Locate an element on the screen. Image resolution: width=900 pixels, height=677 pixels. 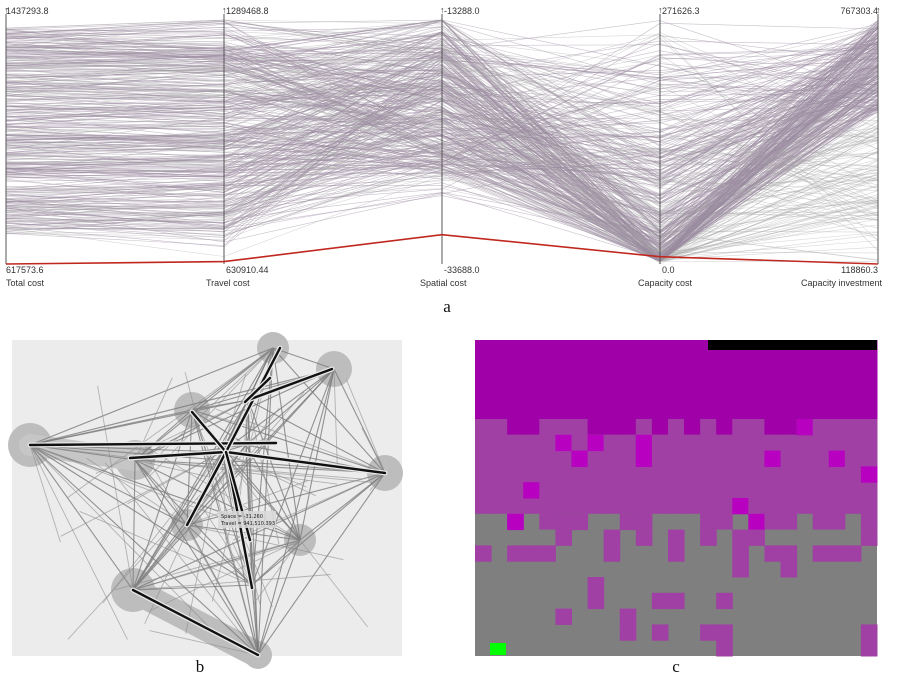
caption-a: a is located at coordinates (447, 306).